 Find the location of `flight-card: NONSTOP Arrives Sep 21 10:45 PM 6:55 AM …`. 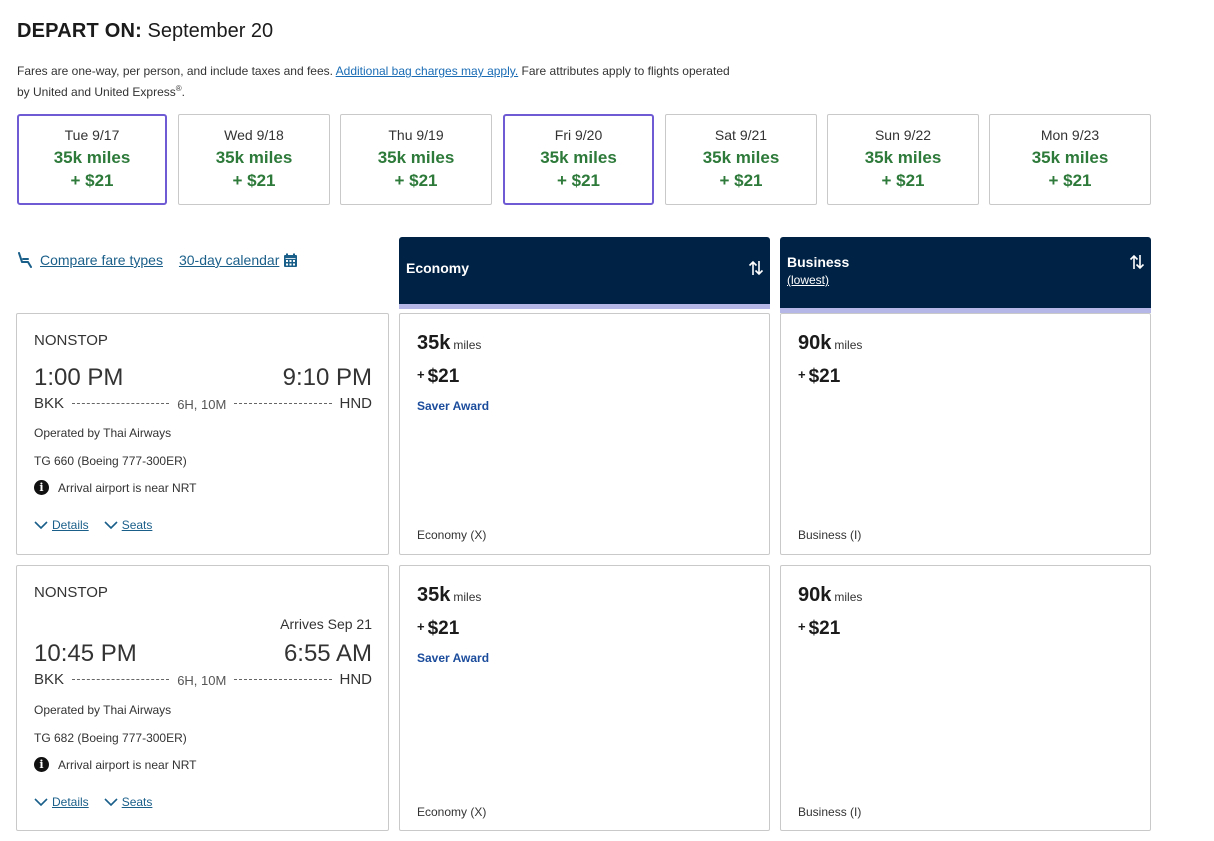

flight-card: NONSTOP Arrives Sep 21 10:45 PM 6:55 AM … is located at coordinates (202, 698).